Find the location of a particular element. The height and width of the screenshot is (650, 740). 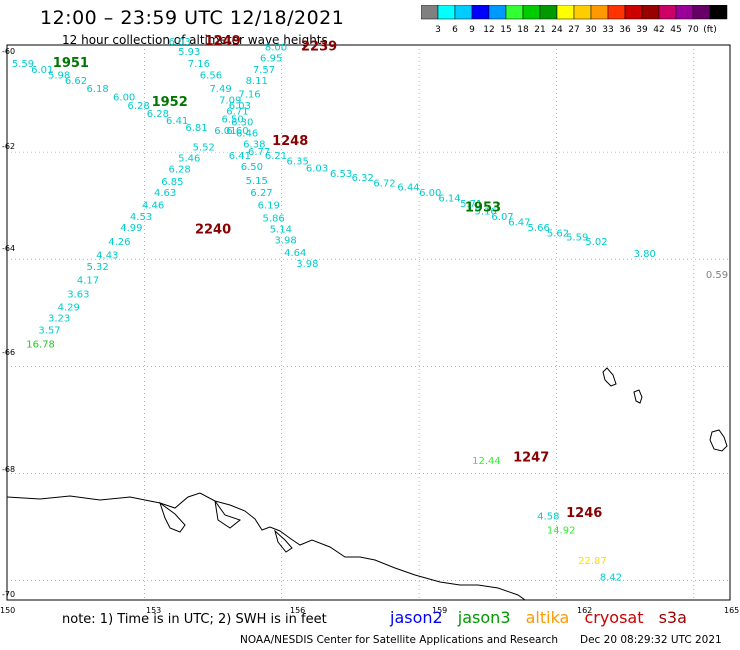

wave-height-value: 5.86 is located at coordinates (273, 218).